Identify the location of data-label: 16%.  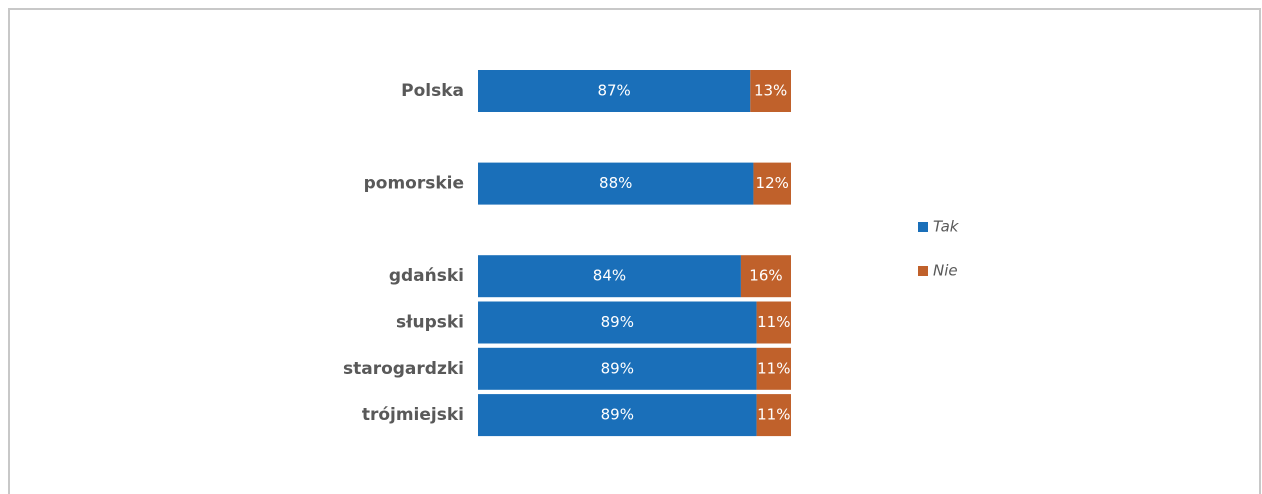
(765, 276).